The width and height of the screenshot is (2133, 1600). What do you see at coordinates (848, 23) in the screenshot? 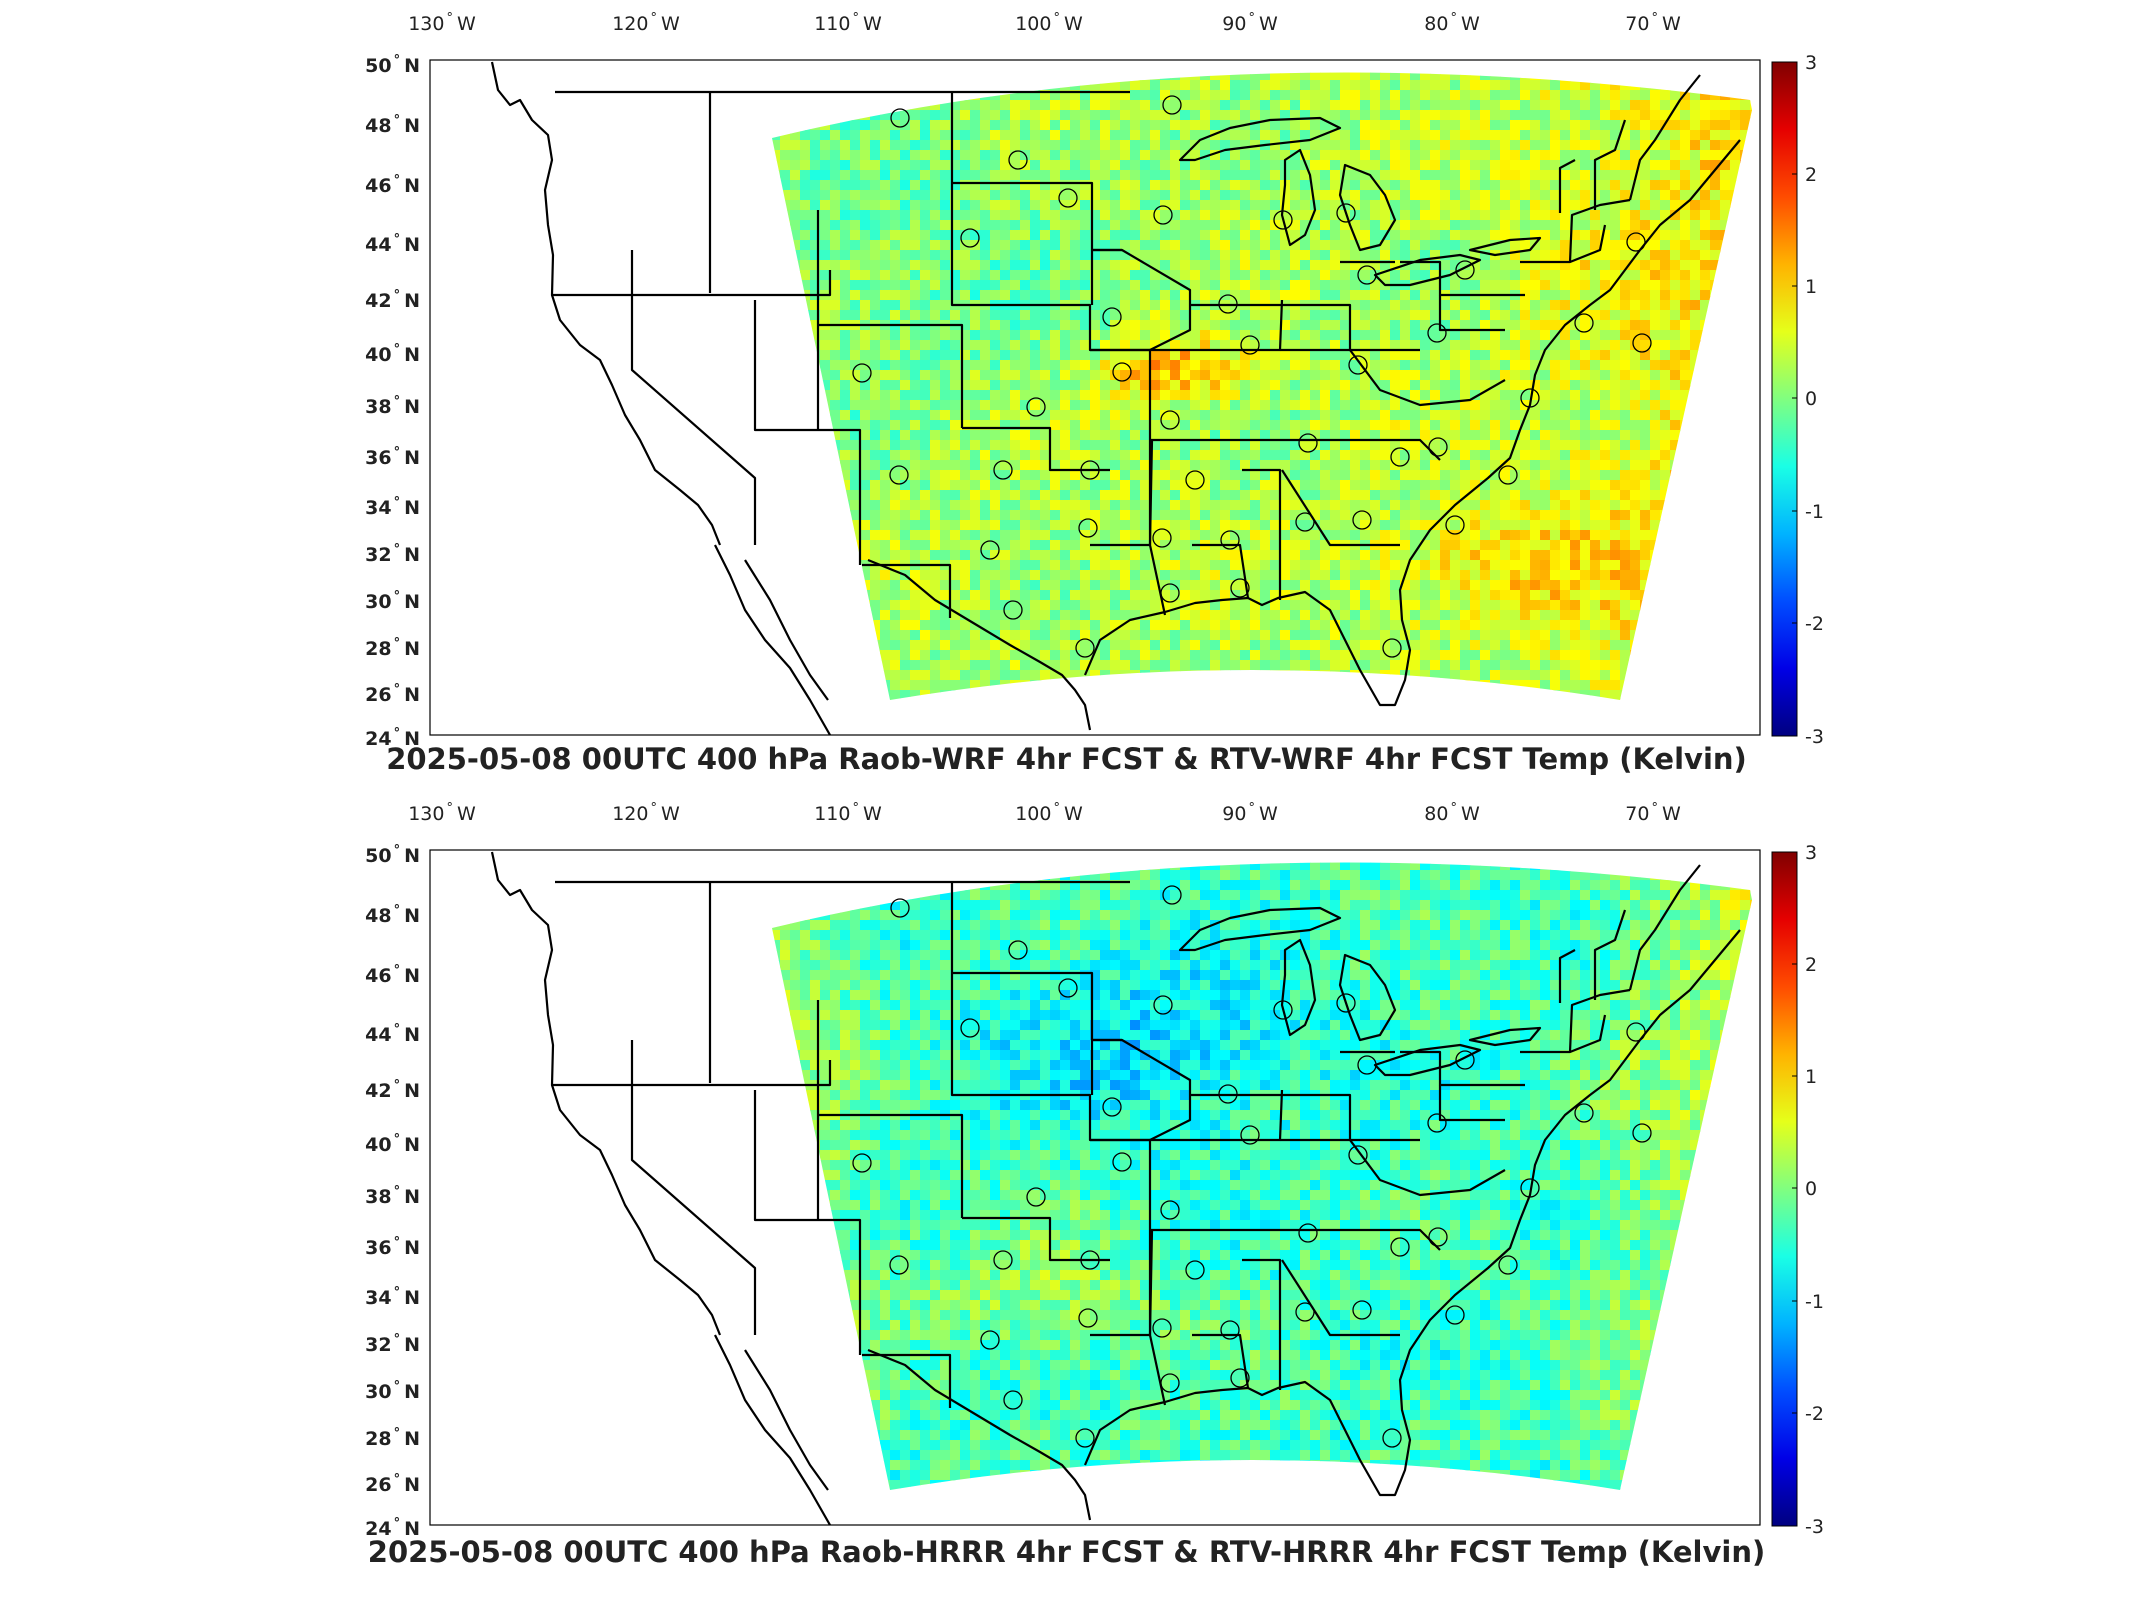
I see `longitude-label: 110 ° W` at bounding box center [848, 23].